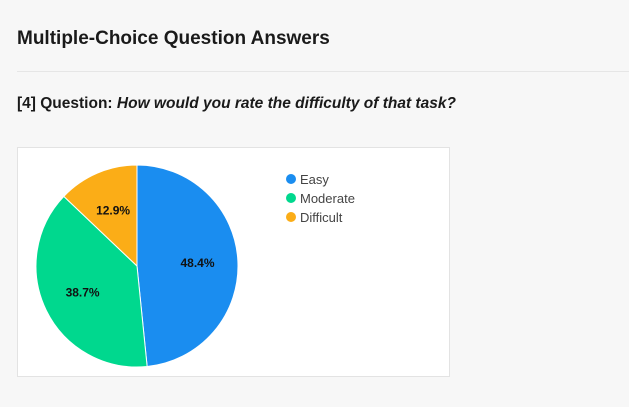 The height and width of the screenshot is (407, 629). I want to click on pie-slice-difficult, so click(100, 216).